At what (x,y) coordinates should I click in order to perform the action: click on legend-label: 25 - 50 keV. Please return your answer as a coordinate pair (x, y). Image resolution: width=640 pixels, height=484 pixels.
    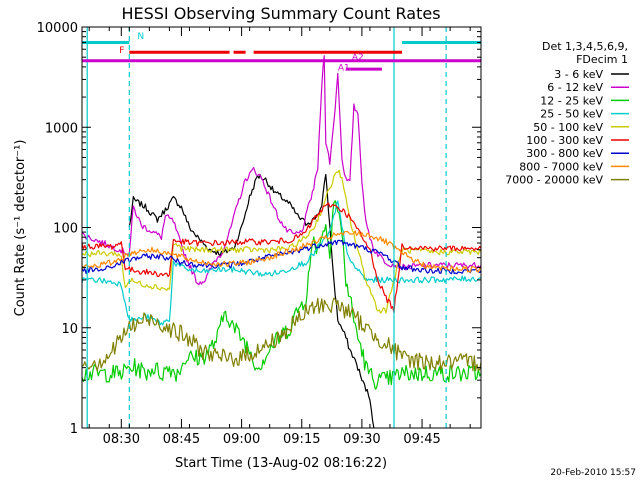
    Looking at the image, I should click on (571, 114).